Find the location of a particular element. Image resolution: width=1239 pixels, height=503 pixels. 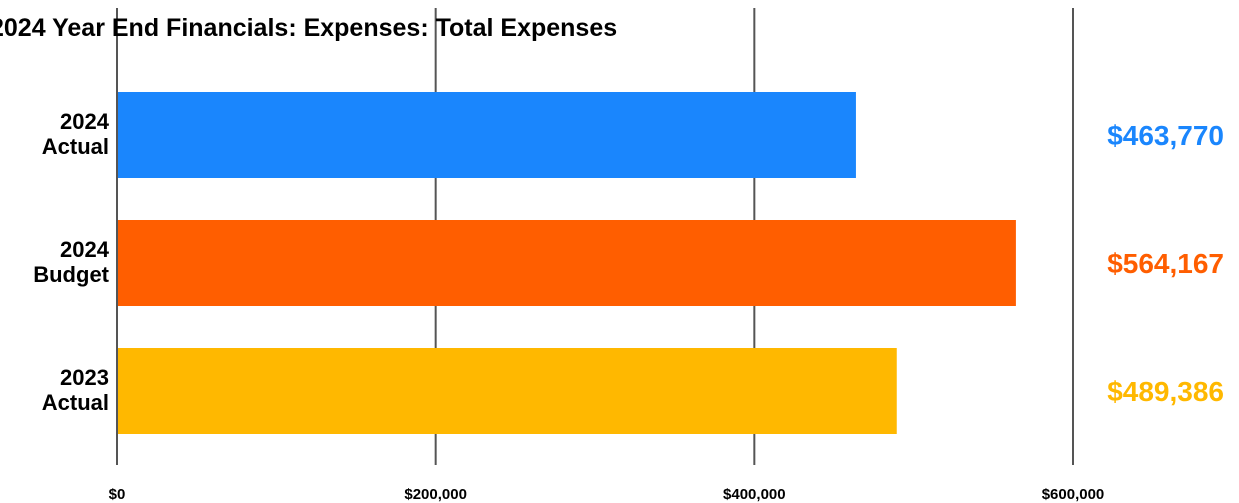

category-label-line: 2023 is located at coordinates (84, 377).